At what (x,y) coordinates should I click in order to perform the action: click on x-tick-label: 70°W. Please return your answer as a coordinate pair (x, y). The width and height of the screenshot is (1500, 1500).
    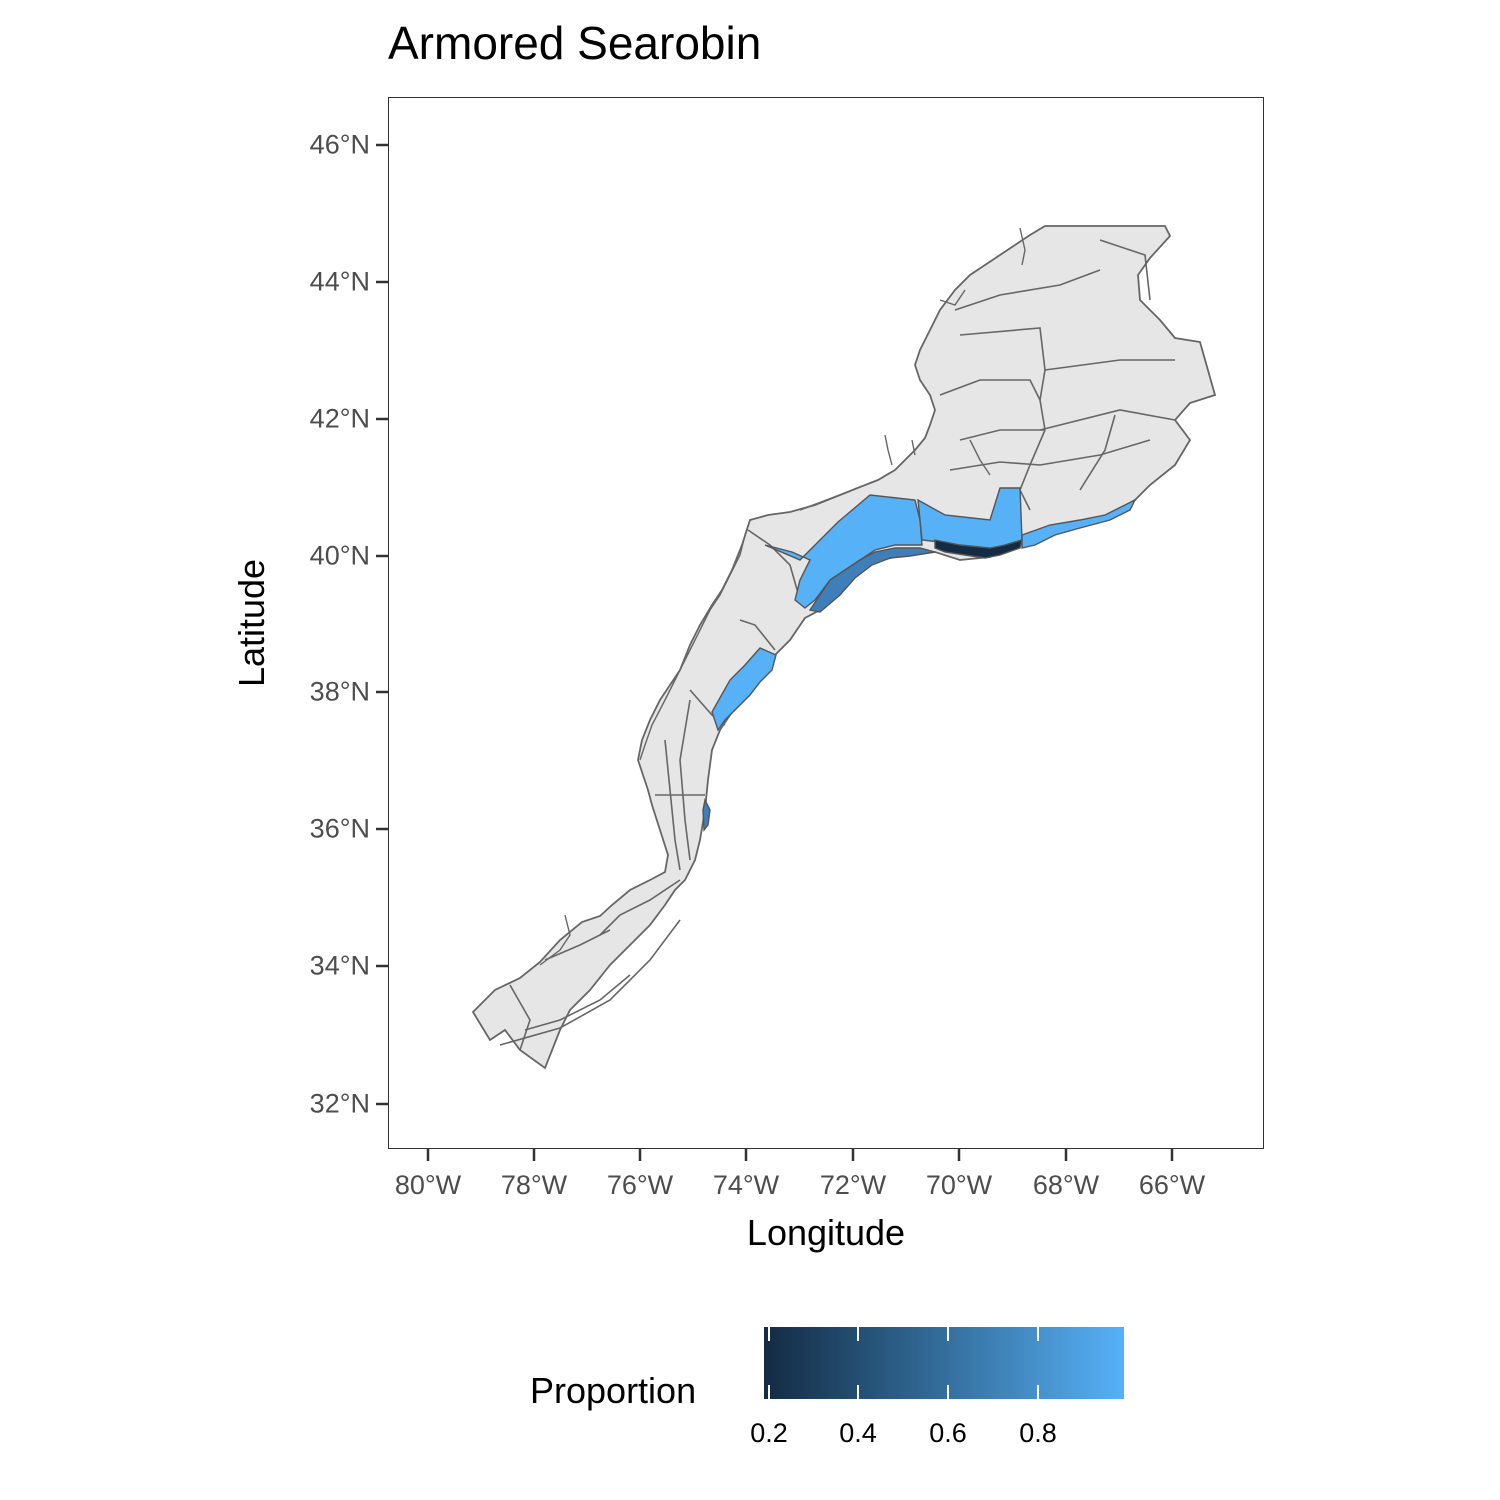
    Looking at the image, I should click on (959, 1185).